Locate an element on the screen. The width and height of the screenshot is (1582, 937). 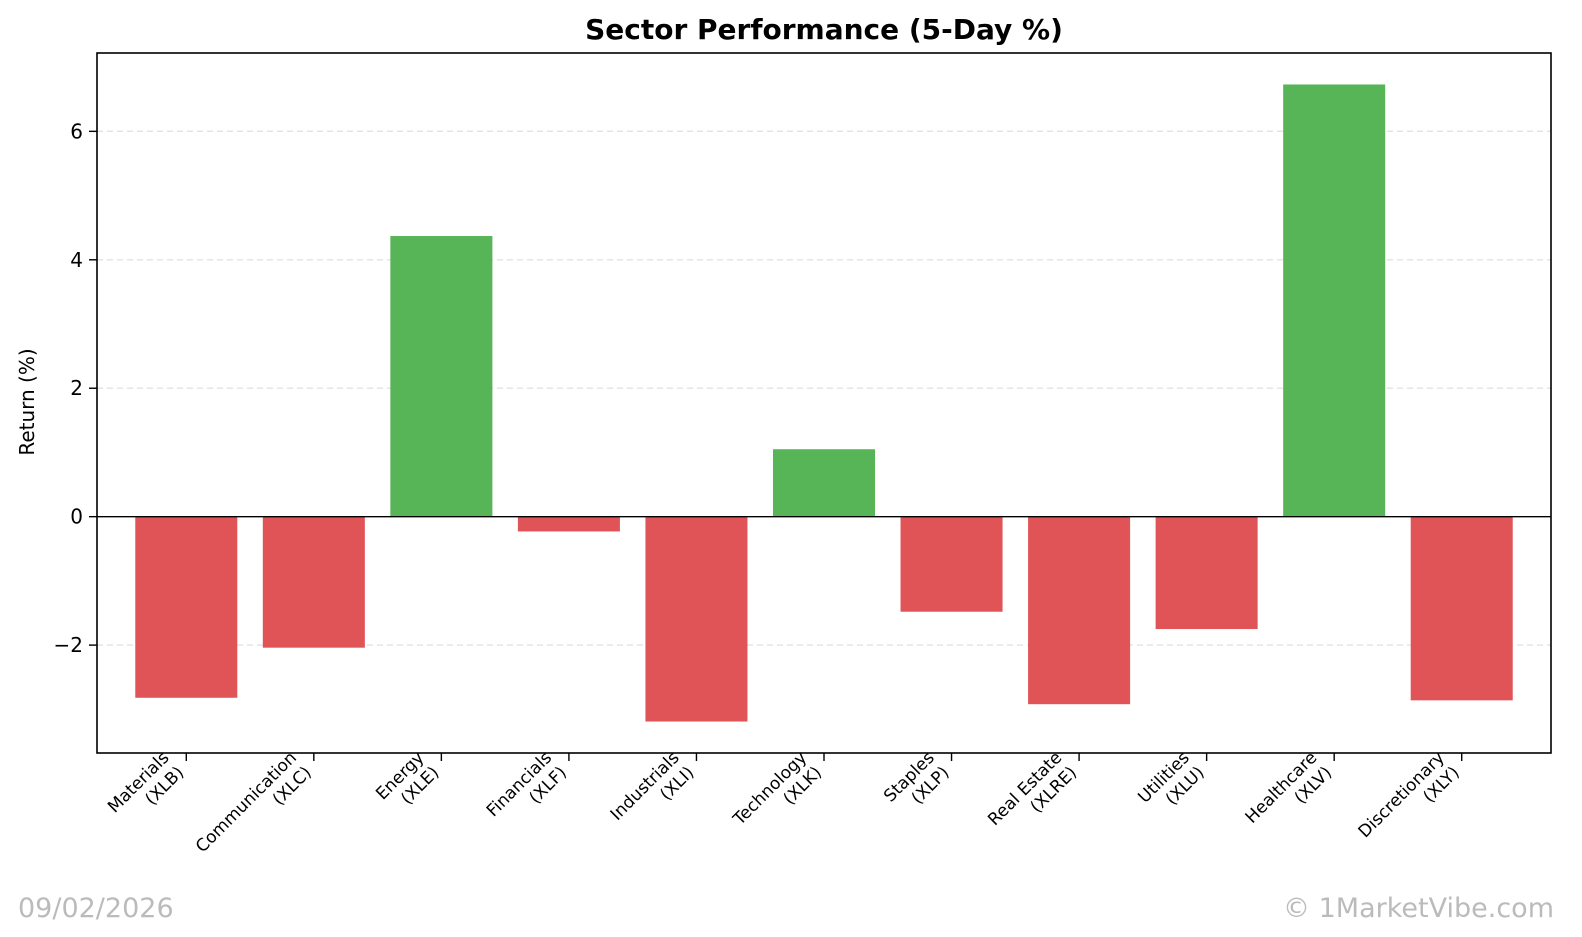
x-tick-label: Energy(XLE) is located at coordinates (407, 783).